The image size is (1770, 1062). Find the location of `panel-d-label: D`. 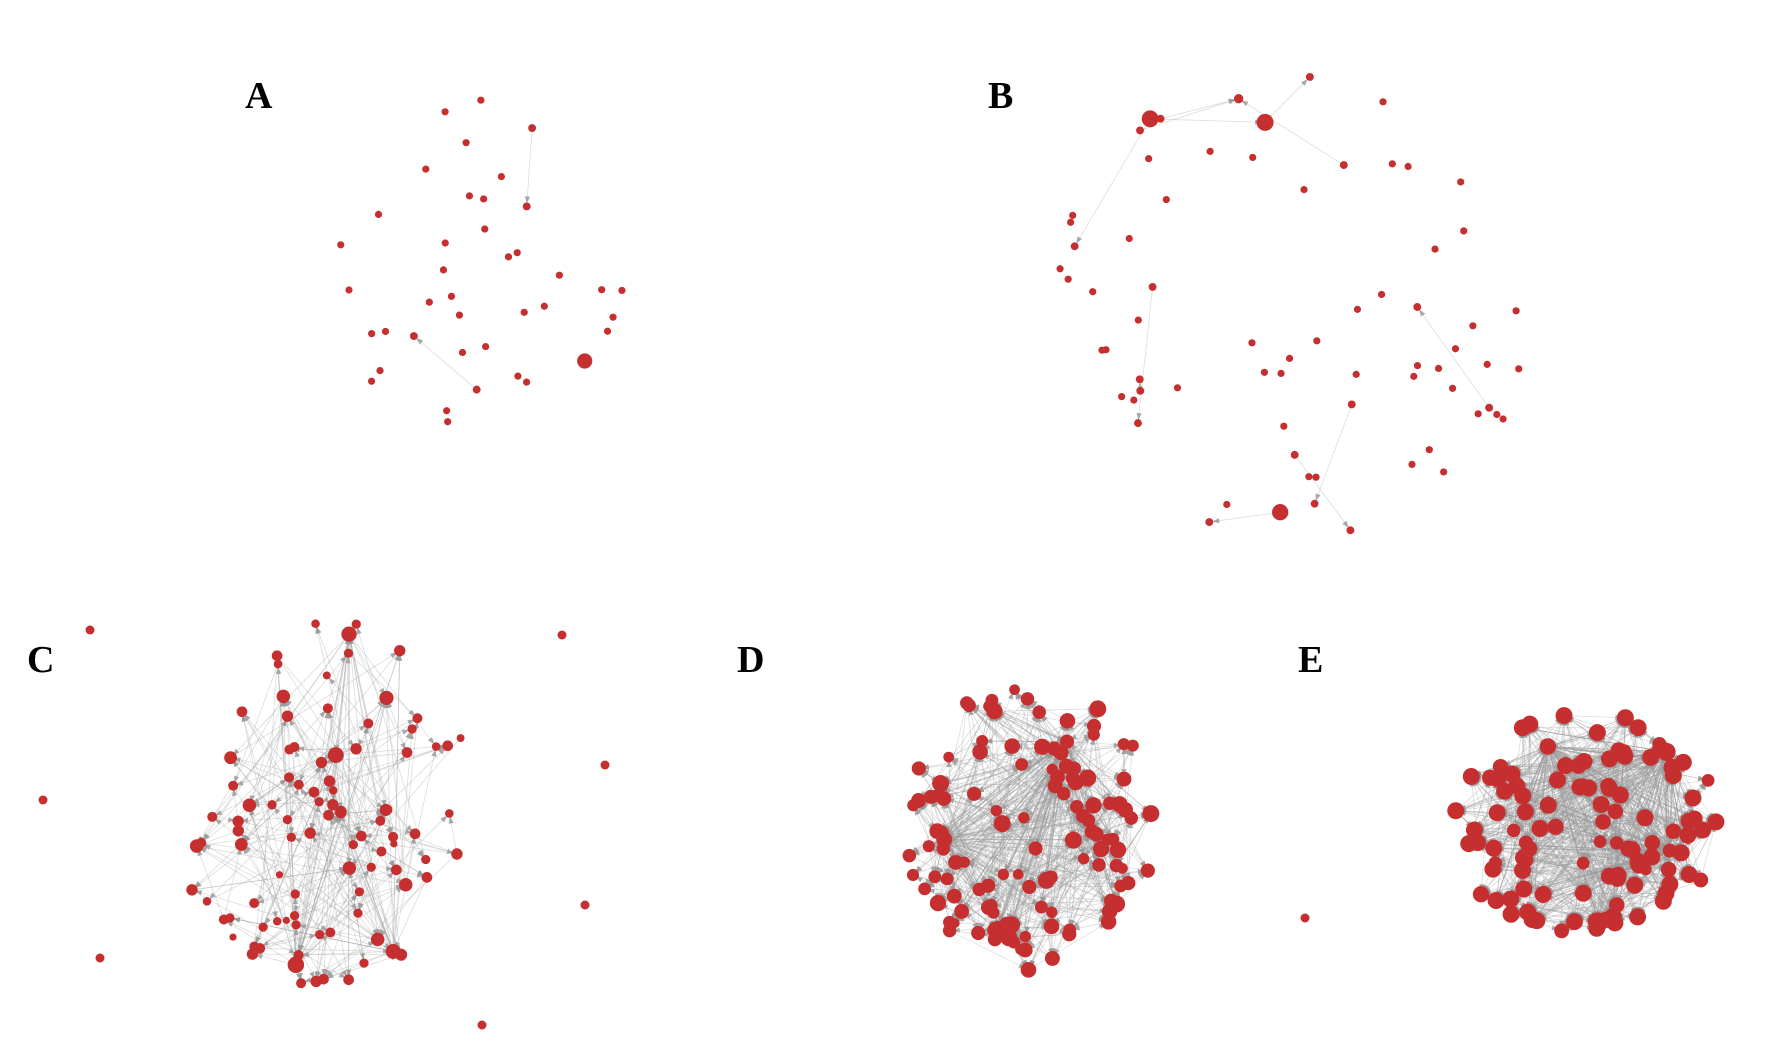

panel-d-label: D is located at coordinates (750, 660).